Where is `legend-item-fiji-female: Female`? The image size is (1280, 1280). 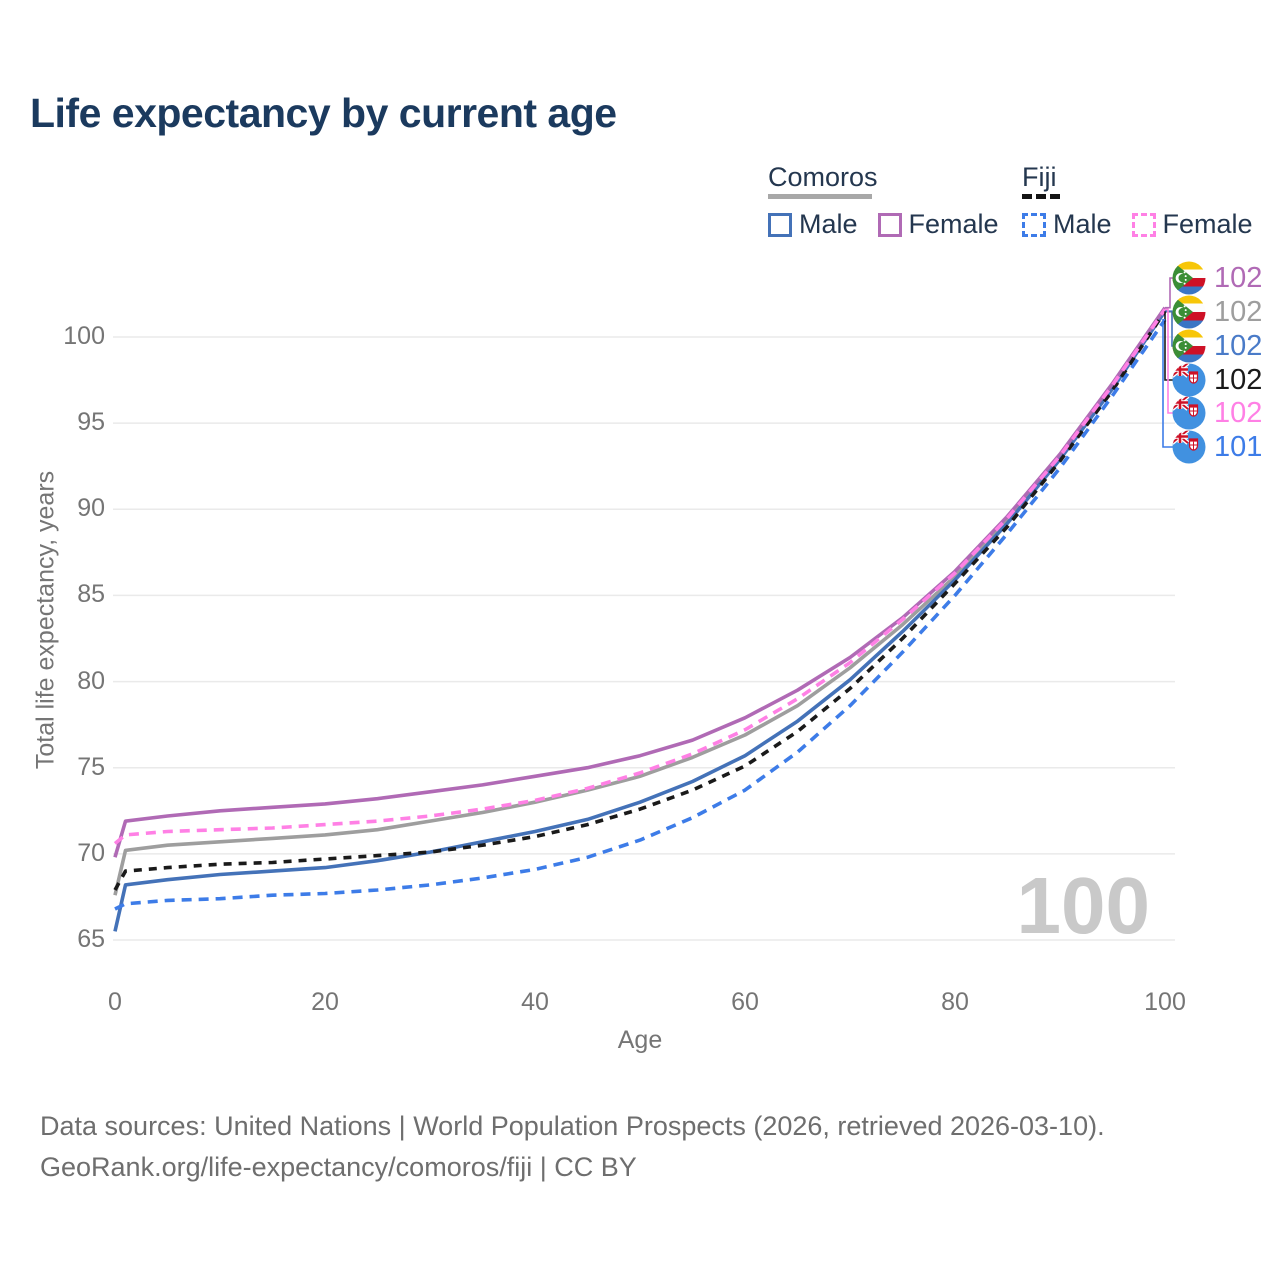
legend-item-fiji-female: Female is located at coordinates (1192, 224).